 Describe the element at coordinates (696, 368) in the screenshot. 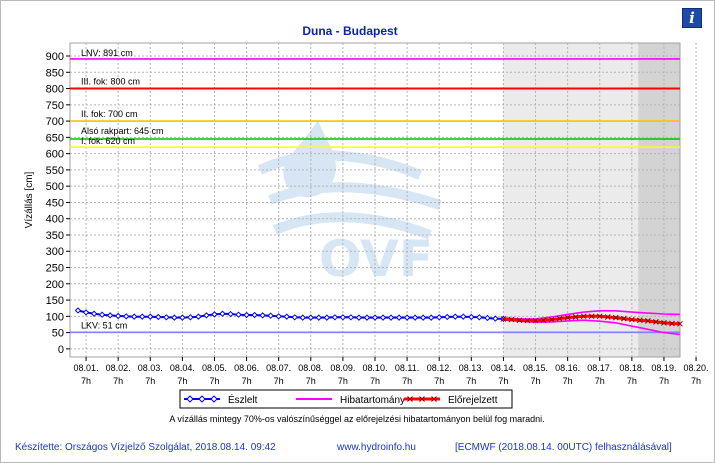

I see `x-tick-date: 08.20.` at that location.